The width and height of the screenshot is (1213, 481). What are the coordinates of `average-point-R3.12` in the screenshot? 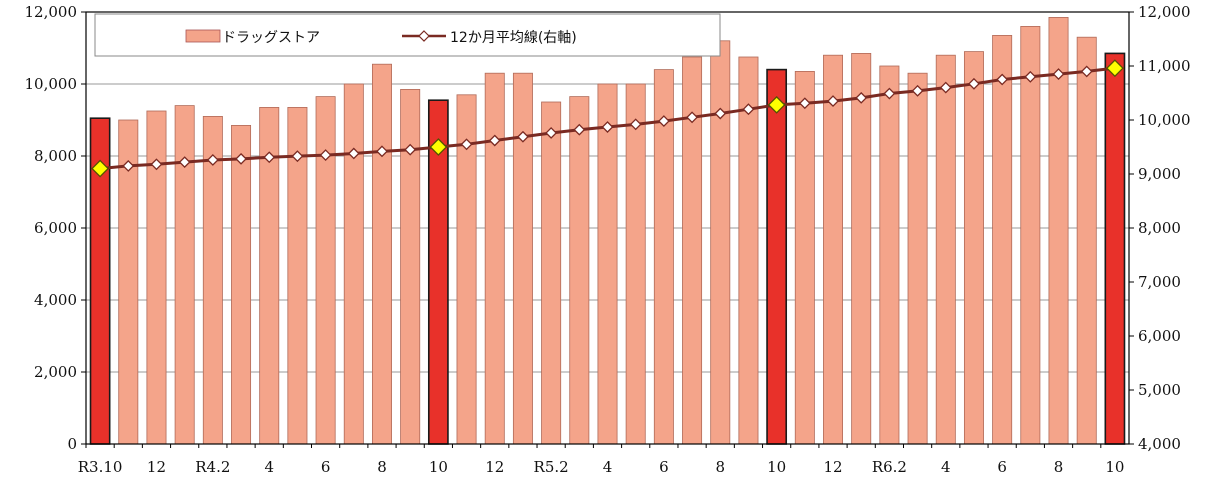 It's located at (156, 164).